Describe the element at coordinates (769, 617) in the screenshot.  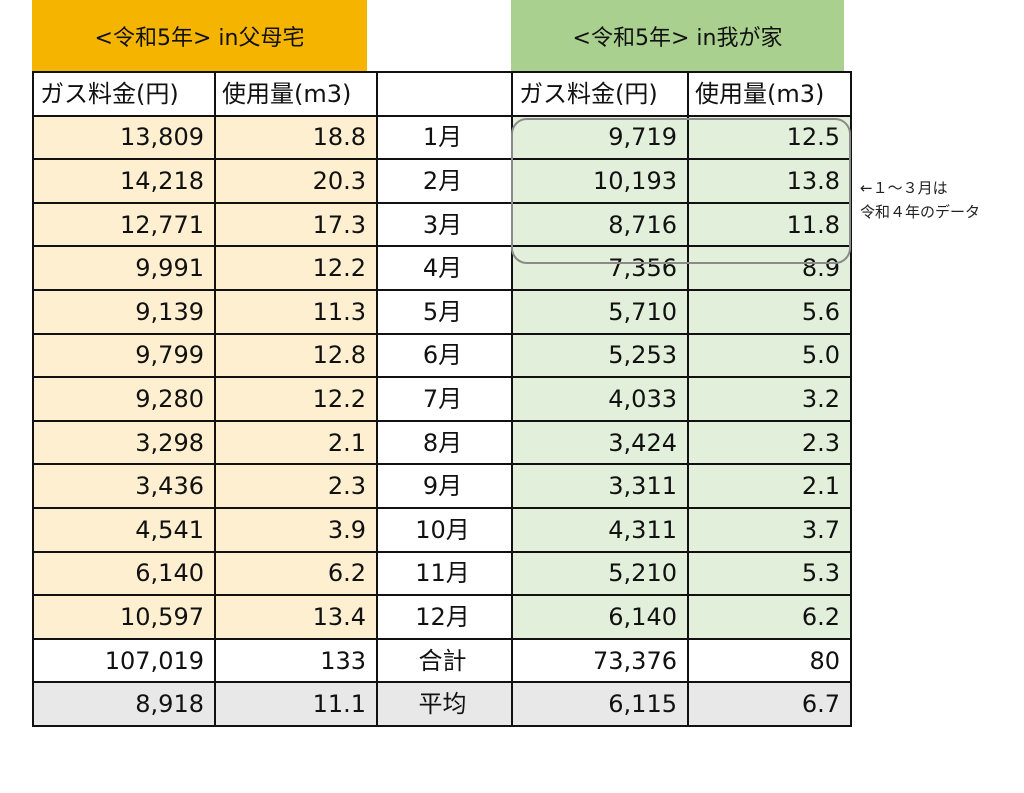
I see `home-usage-cell: 6.2` at that location.